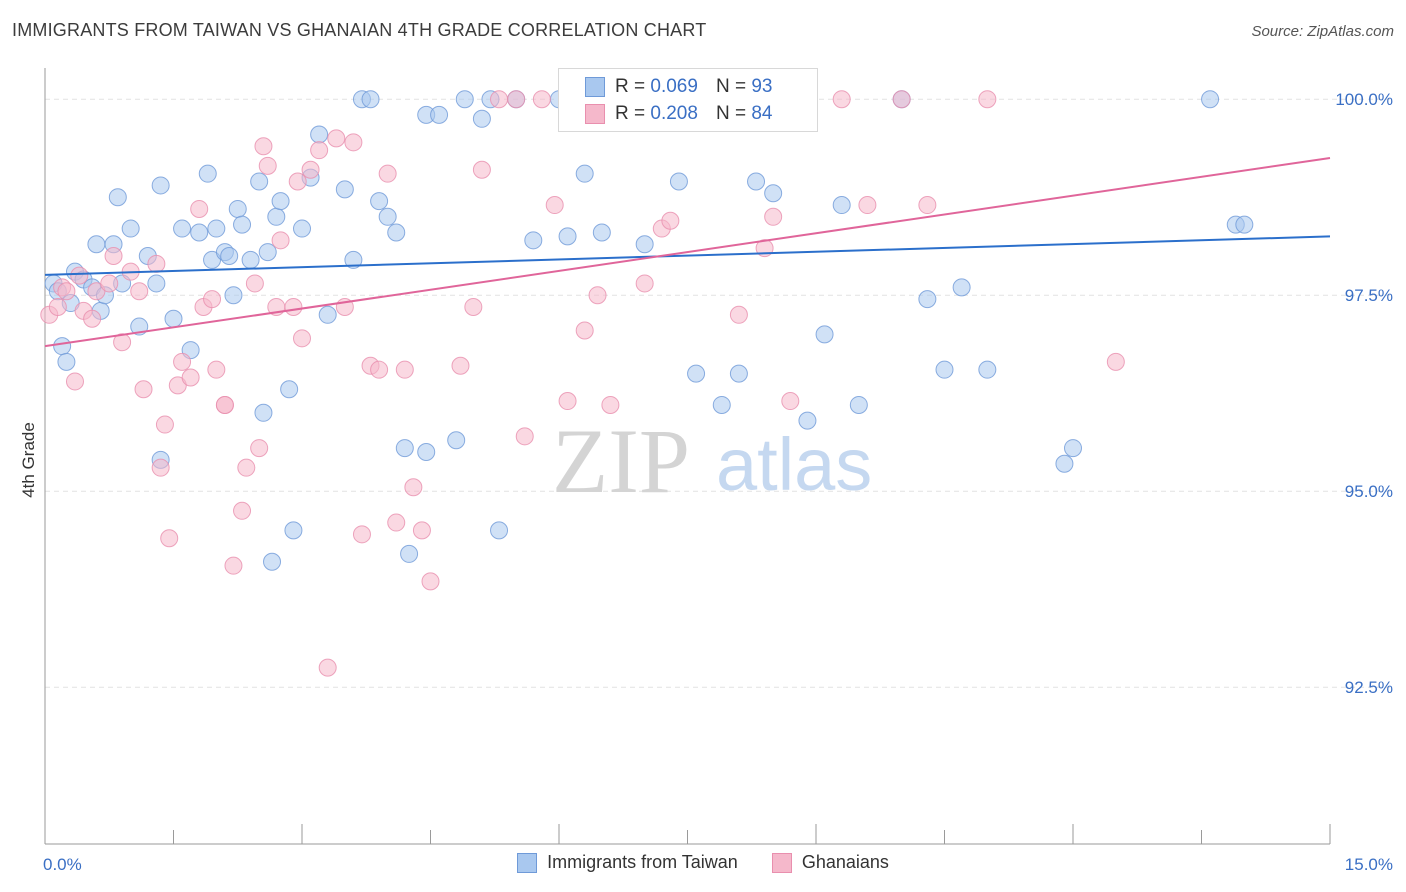 Image resolution: width=1406 pixels, height=892 pixels. I want to click on watermark-atlas: atlas, so click(794, 464).